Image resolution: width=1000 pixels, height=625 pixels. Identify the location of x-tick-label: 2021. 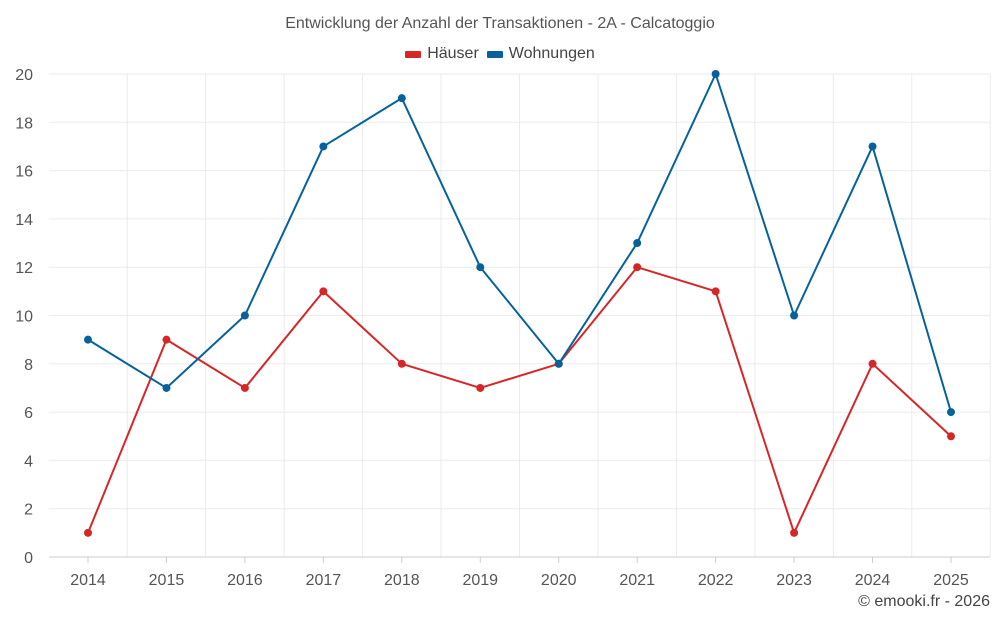
(637, 580).